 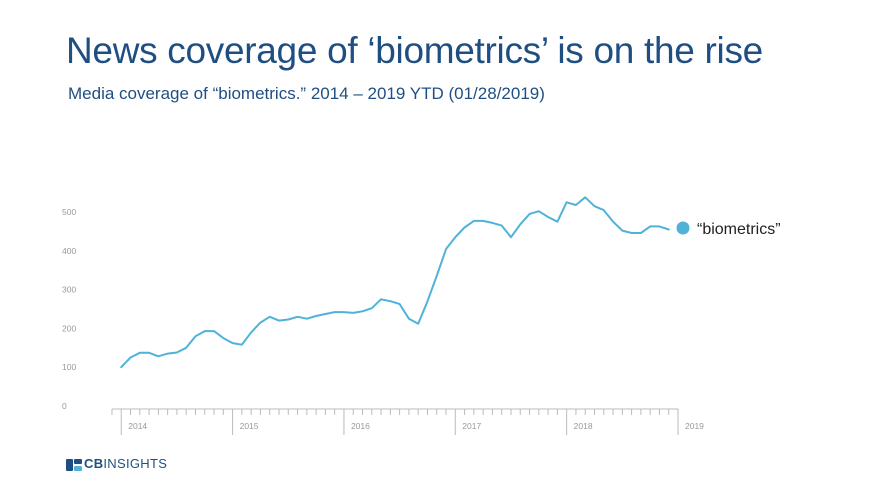 What do you see at coordinates (137, 426) in the screenshot?
I see `x-tick-label: 2014` at bounding box center [137, 426].